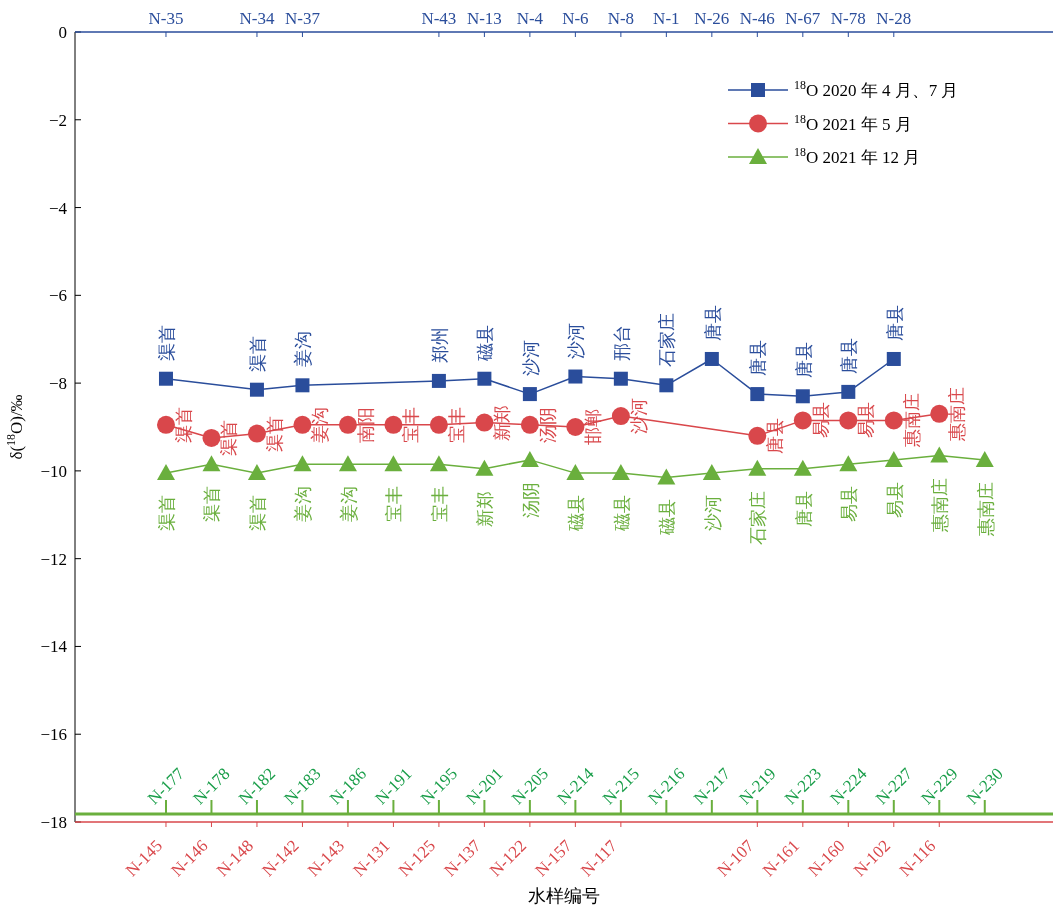  Describe the element at coordinates (484, 18) in the screenshot. I see `text: N-13` at that location.